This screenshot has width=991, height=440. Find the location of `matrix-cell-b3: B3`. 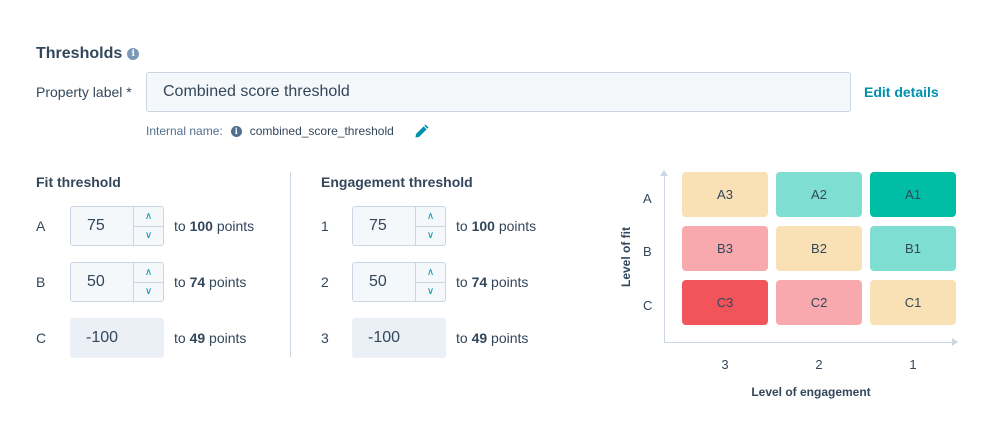

matrix-cell-b3: B3 is located at coordinates (725, 248).